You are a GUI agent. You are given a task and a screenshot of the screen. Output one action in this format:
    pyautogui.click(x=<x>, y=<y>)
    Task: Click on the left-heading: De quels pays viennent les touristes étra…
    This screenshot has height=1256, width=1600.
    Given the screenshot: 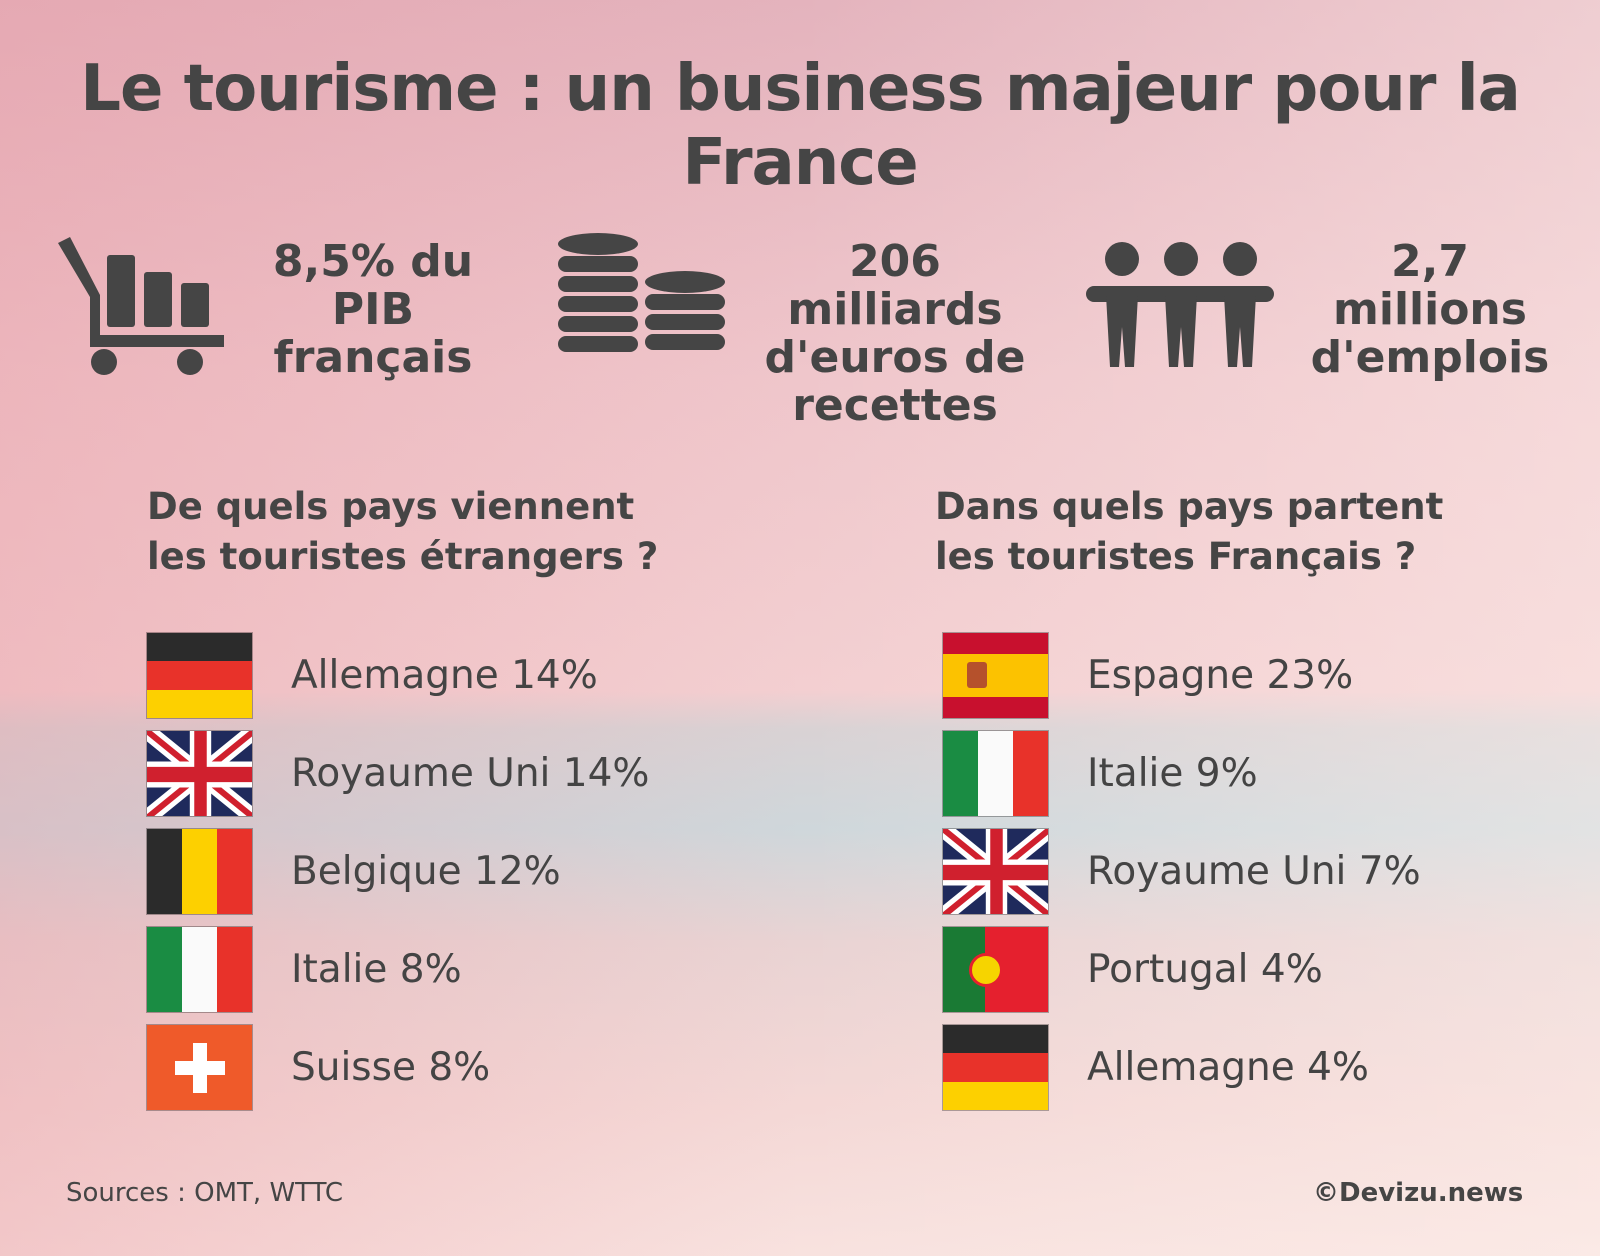 What is the action you would take?
    pyautogui.click(x=402, y=532)
    